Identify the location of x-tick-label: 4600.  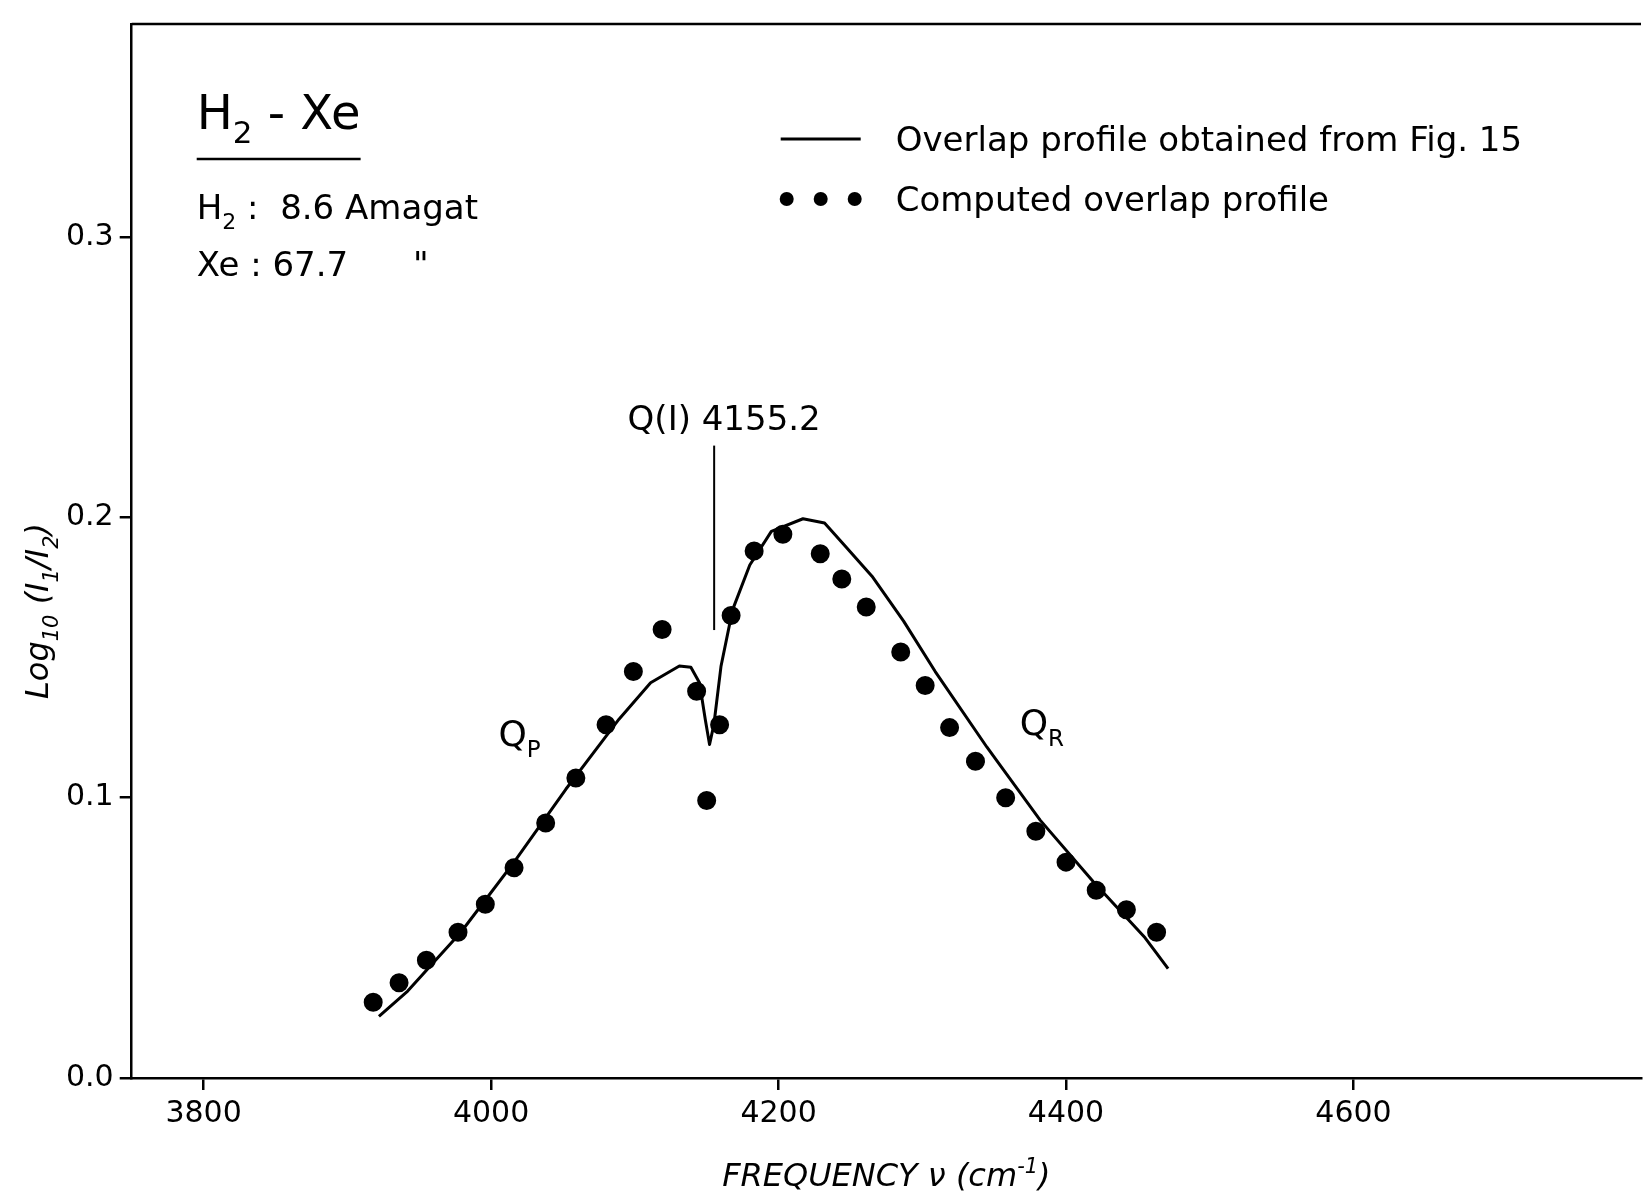
(1353, 1111).